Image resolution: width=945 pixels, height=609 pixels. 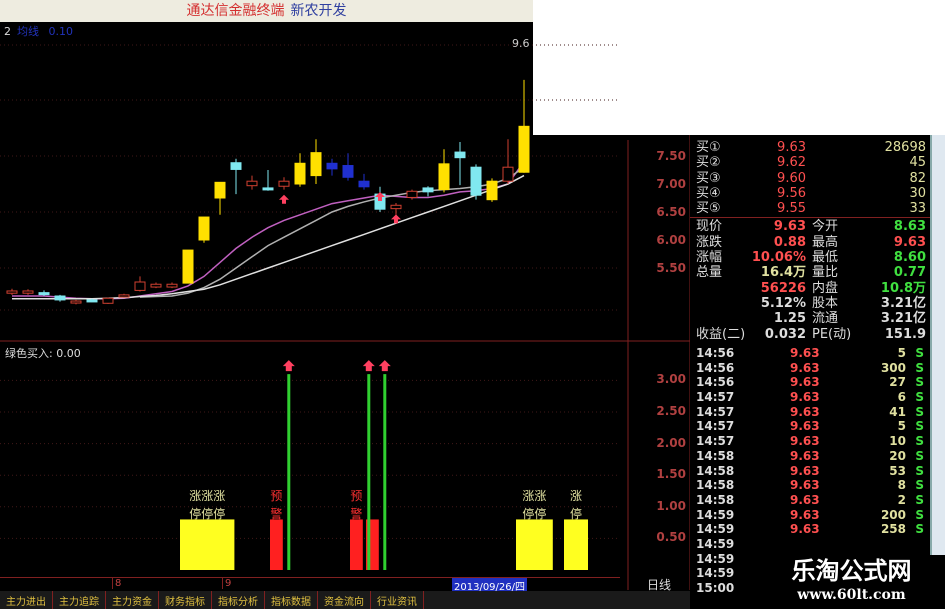 What do you see at coordinates (709, 273) in the screenshot?
I see `quote-label: 总量` at bounding box center [709, 273].